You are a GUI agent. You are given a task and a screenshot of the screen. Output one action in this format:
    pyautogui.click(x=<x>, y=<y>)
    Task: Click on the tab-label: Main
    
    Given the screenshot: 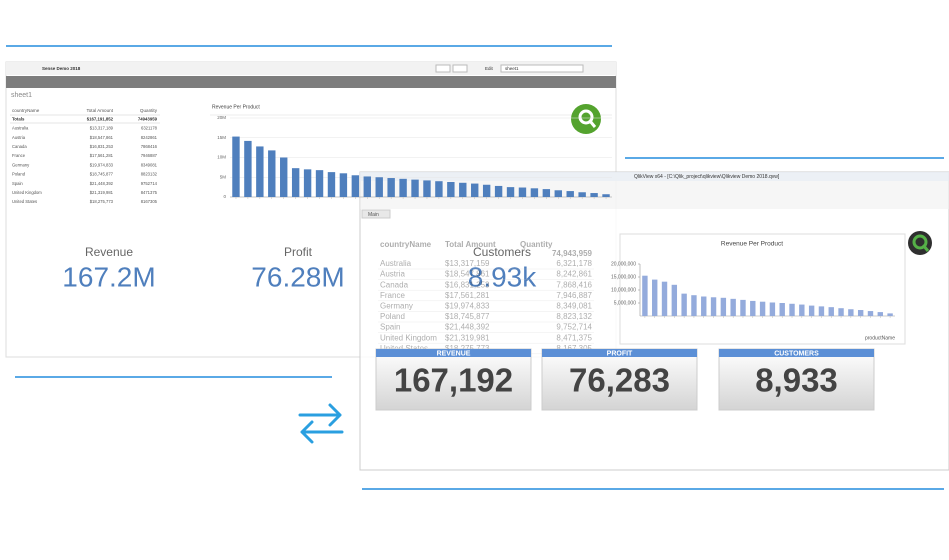 What is the action you would take?
    pyautogui.click(x=373, y=215)
    